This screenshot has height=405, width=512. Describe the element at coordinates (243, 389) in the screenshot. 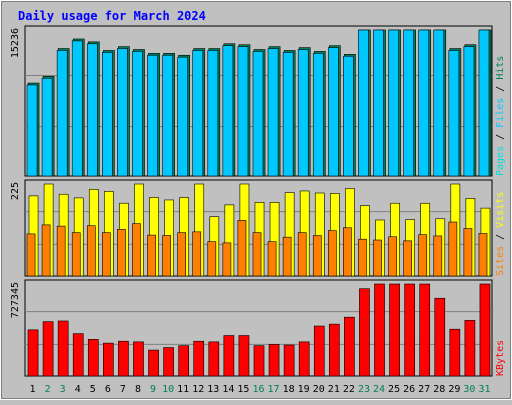

I see `x-tick-label: 15` at that location.